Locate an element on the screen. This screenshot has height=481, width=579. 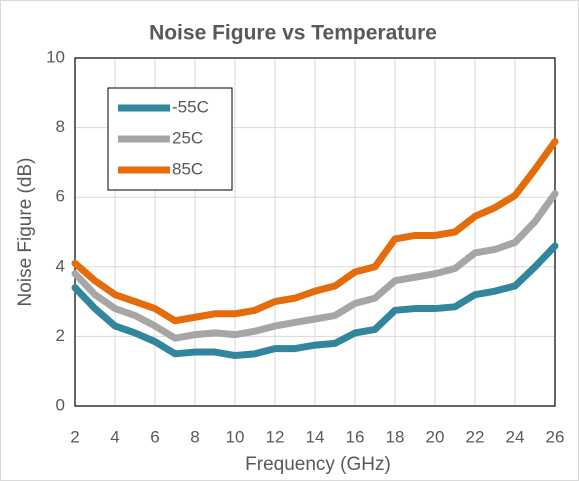
y-axis-title: Noise Figure (dB) is located at coordinates (25, 232).